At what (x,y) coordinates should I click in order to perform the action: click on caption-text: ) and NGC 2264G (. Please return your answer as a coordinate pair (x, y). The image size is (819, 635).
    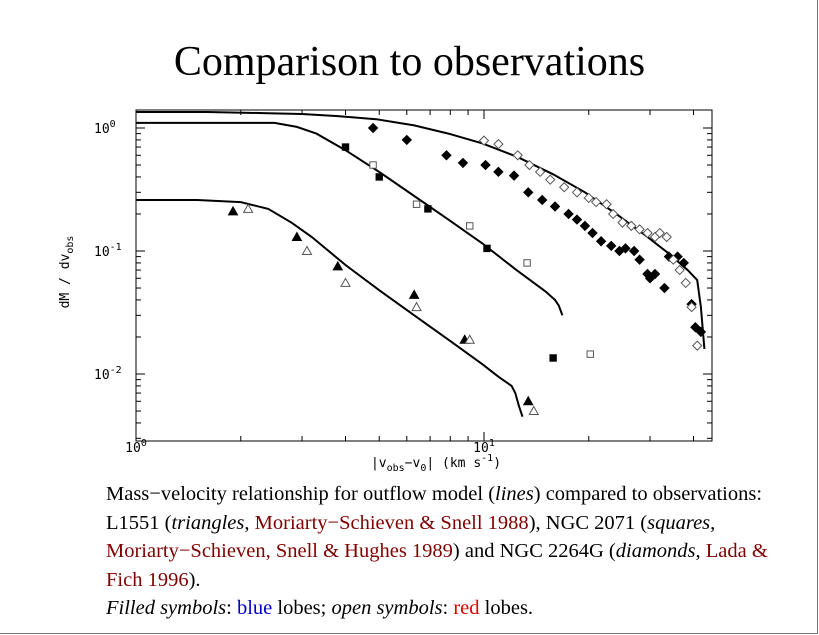
    Looking at the image, I should click on (534, 551).